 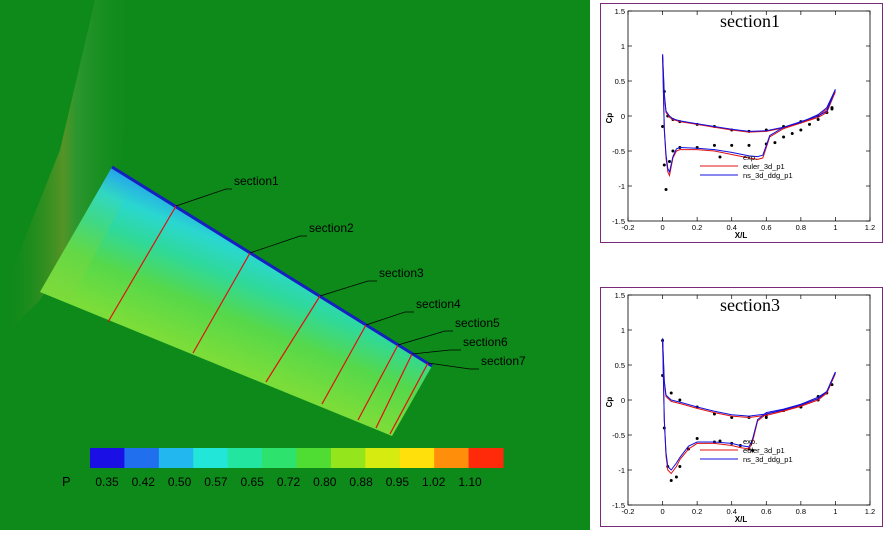 What do you see at coordinates (477, 323) in the screenshot?
I see `section-label: section5` at bounding box center [477, 323].